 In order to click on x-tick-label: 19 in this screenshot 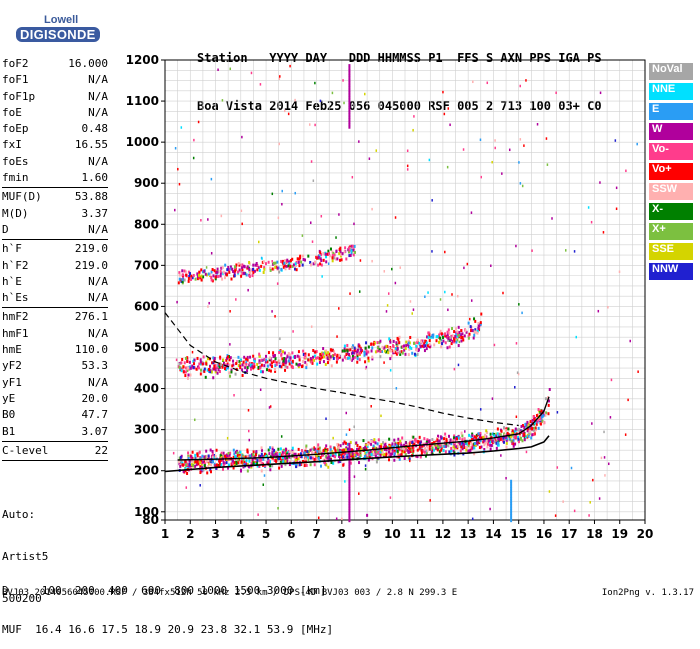, I will do `click(619, 534)`.